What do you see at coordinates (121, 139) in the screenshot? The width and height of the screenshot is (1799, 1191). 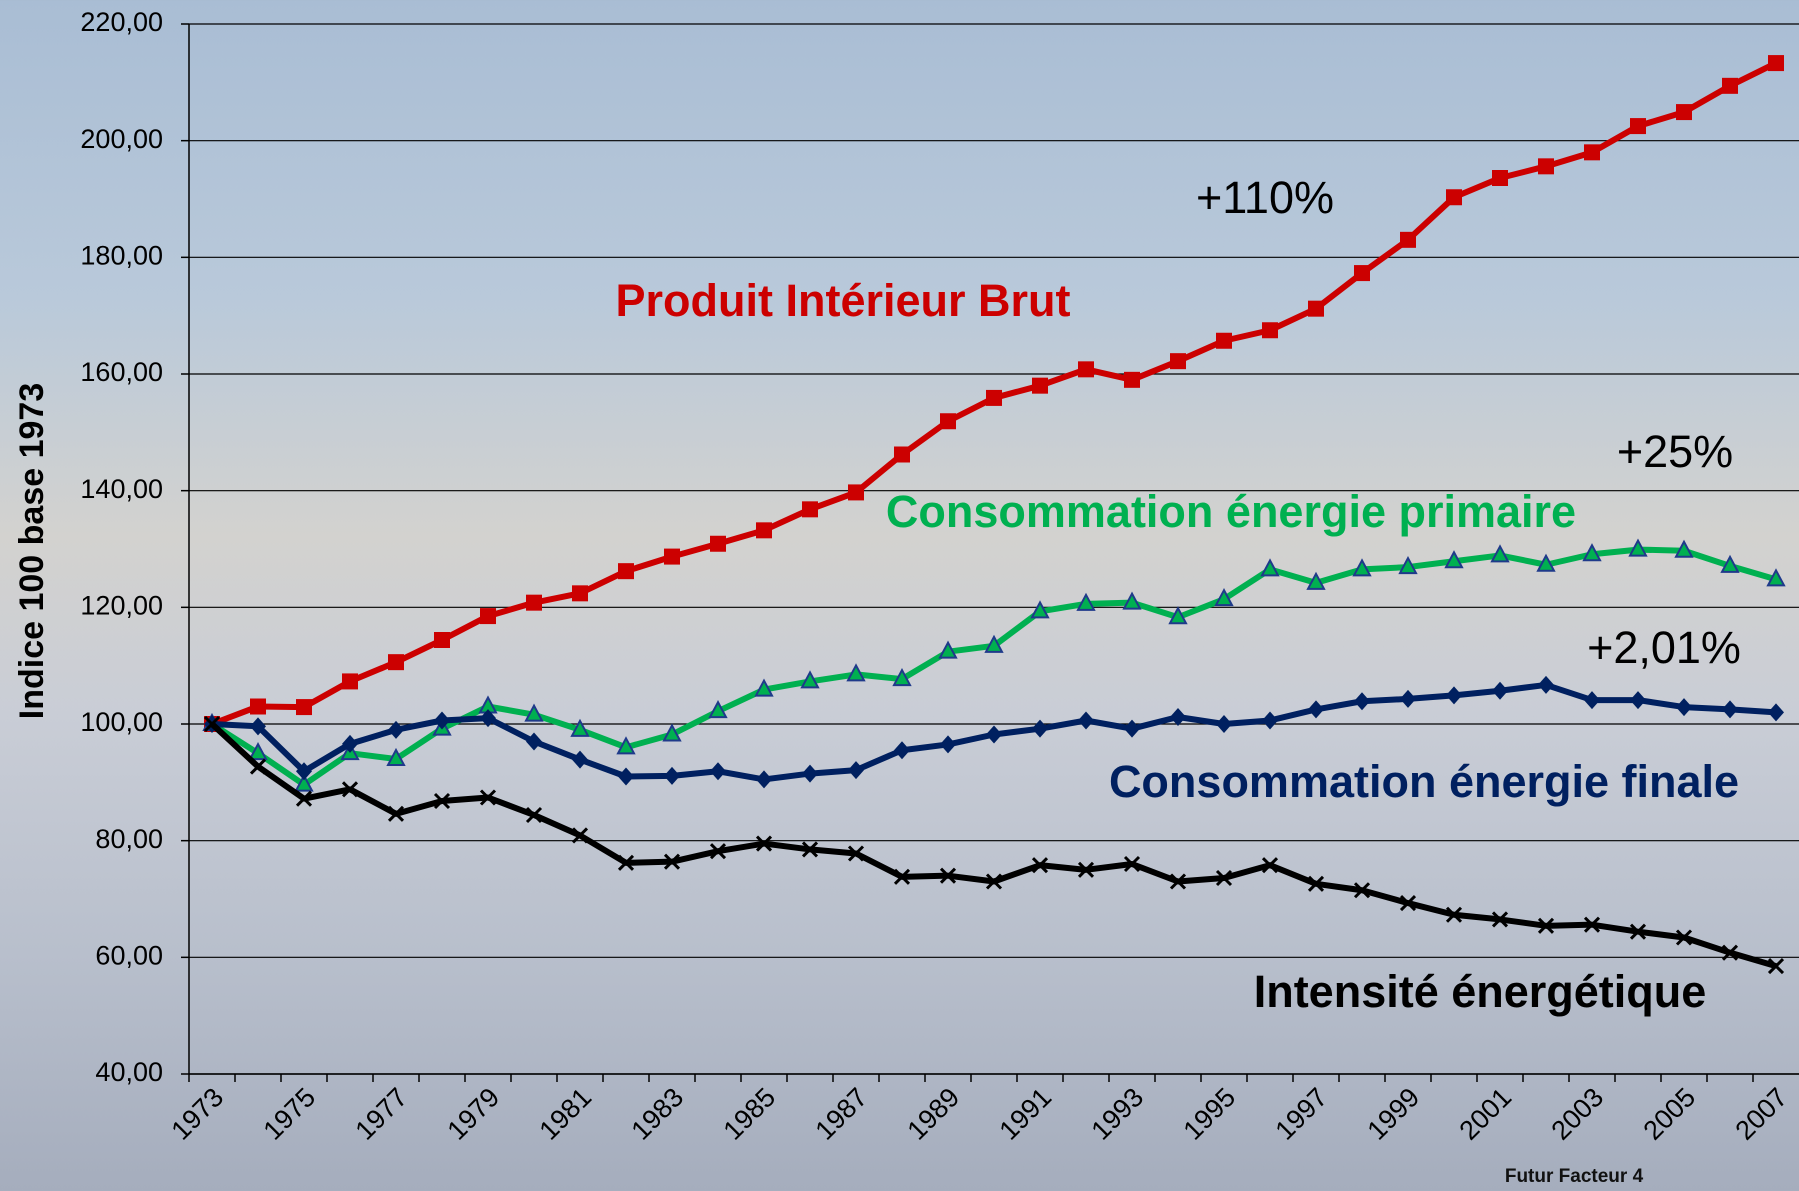 I see `y-tick-label: 200,00` at bounding box center [121, 139].